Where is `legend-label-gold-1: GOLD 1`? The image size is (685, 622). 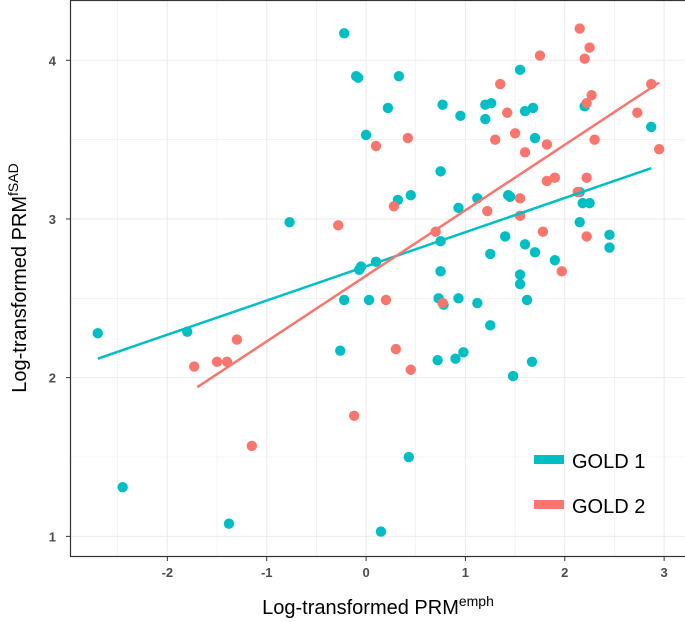
legend-label-gold-1: GOLD 1 is located at coordinates (608, 462).